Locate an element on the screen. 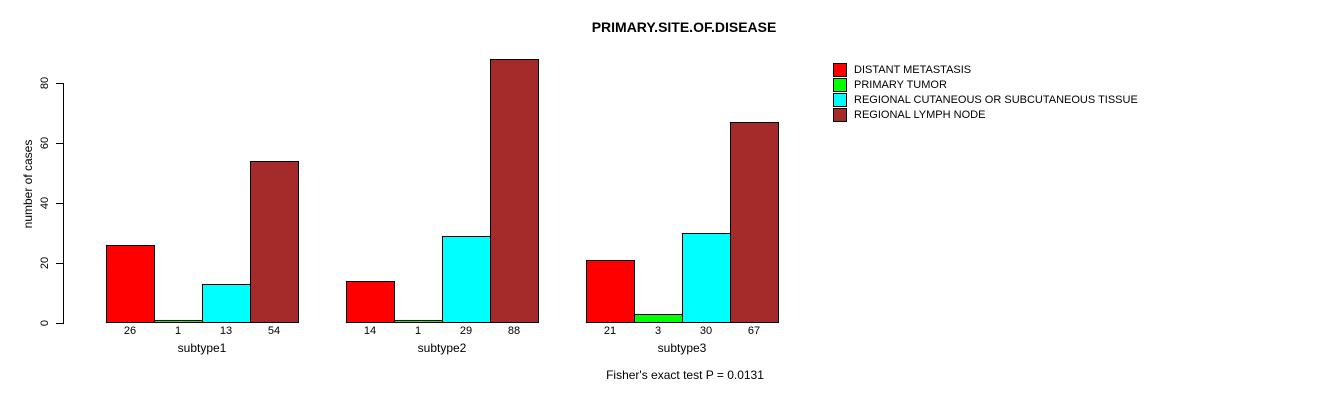  y-tick-label: 60 is located at coordinates (45, 143).